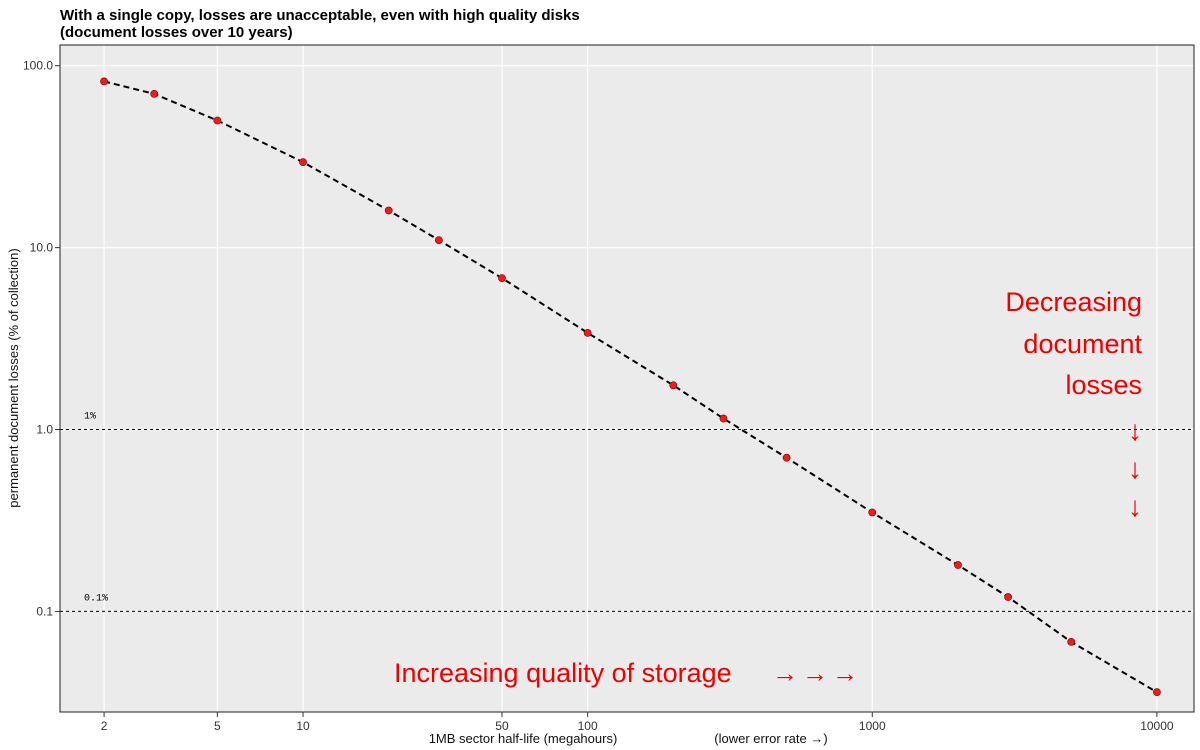 Image resolution: width=1200 pixels, height=750 pixels. I want to click on y-tick-label: 100.0, so click(38, 66).